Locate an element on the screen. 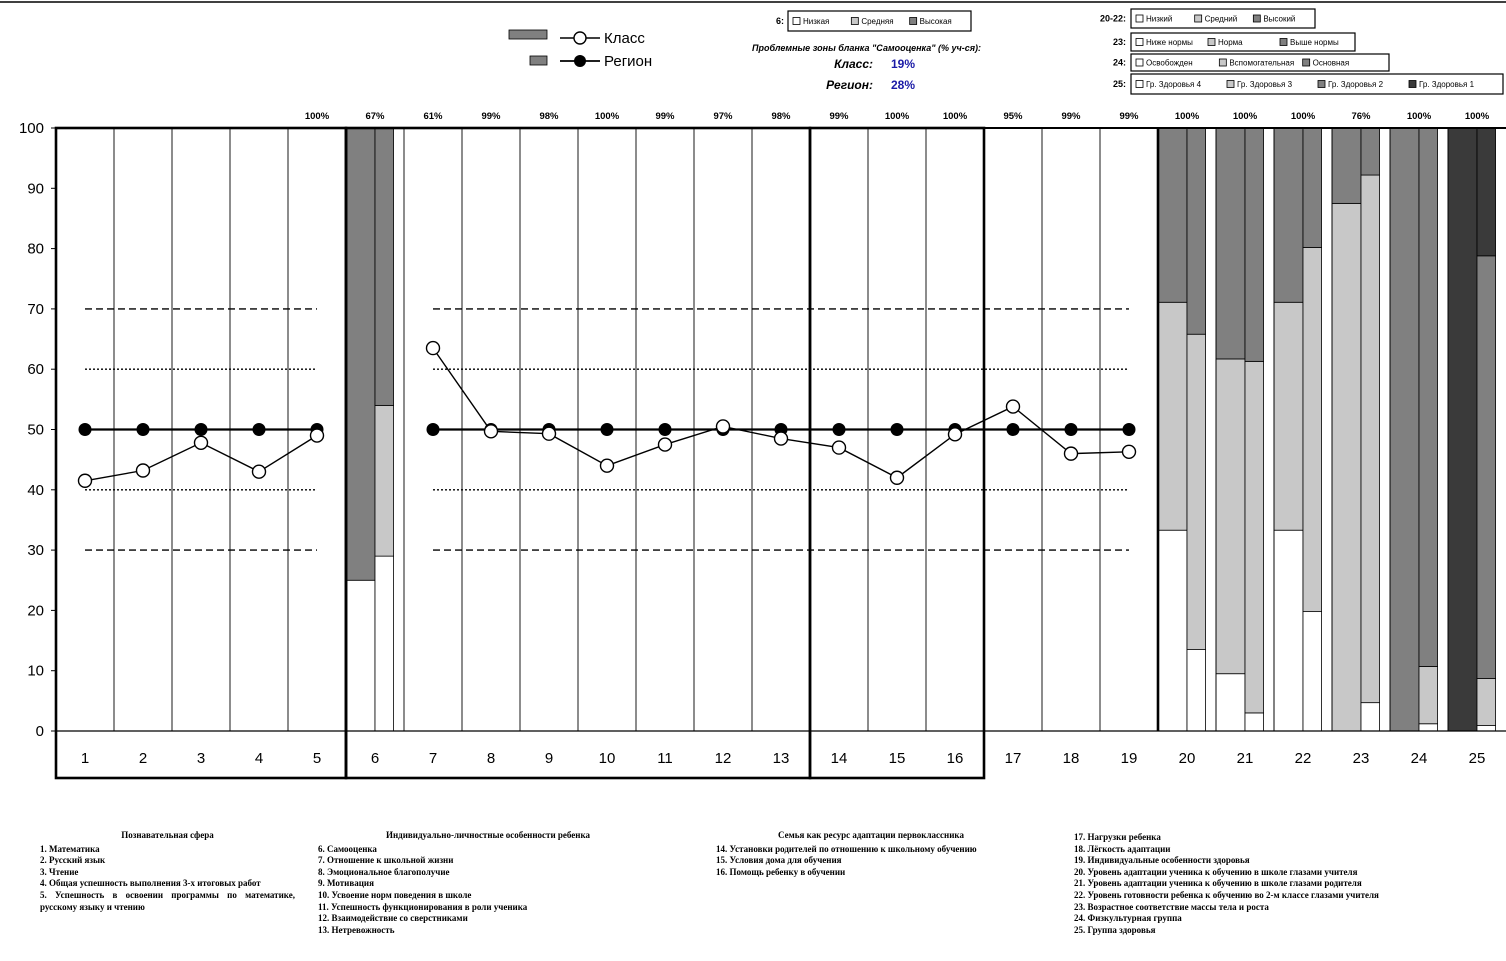 The image size is (1506, 961). x-tick-label: 1 is located at coordinates (85, 758).